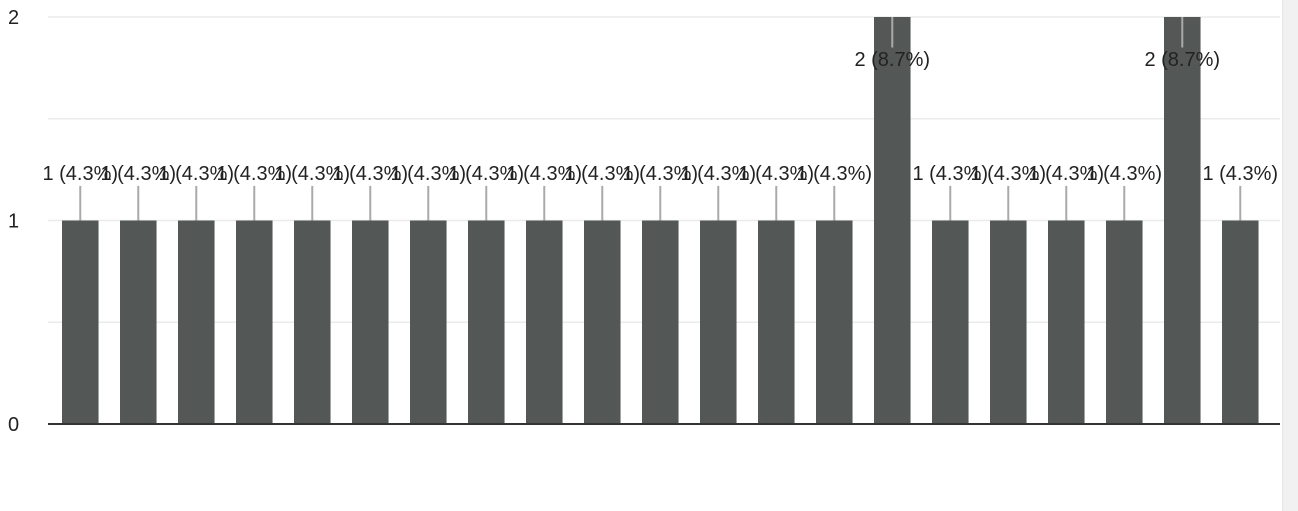  I want to click on y-tick-label: 2, so click(13, 18).